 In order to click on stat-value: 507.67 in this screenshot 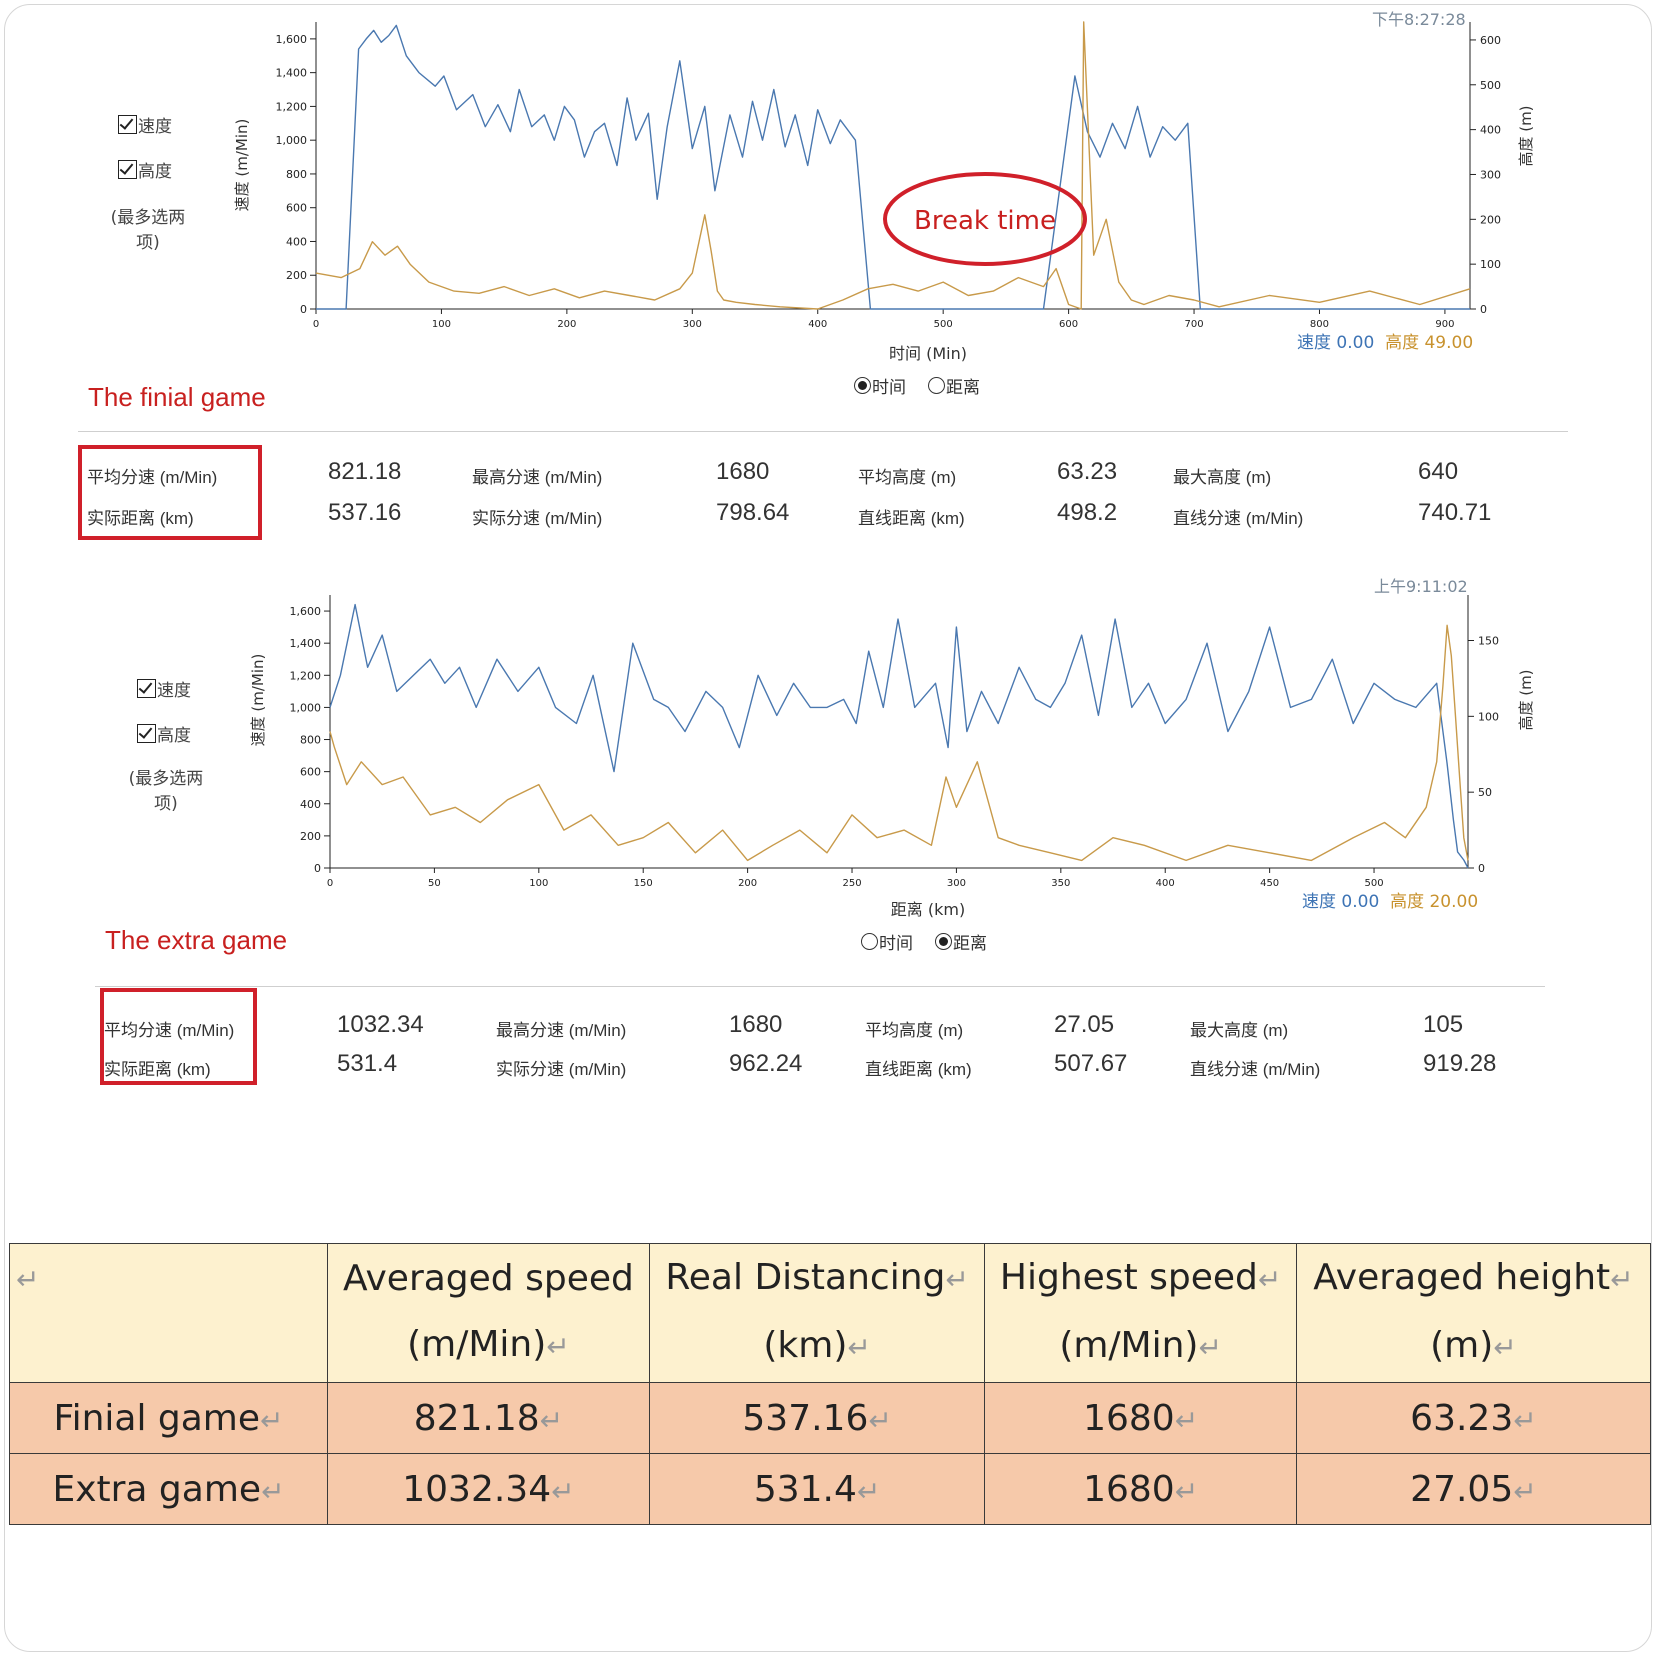, I will do `click(1091, 1063)`.